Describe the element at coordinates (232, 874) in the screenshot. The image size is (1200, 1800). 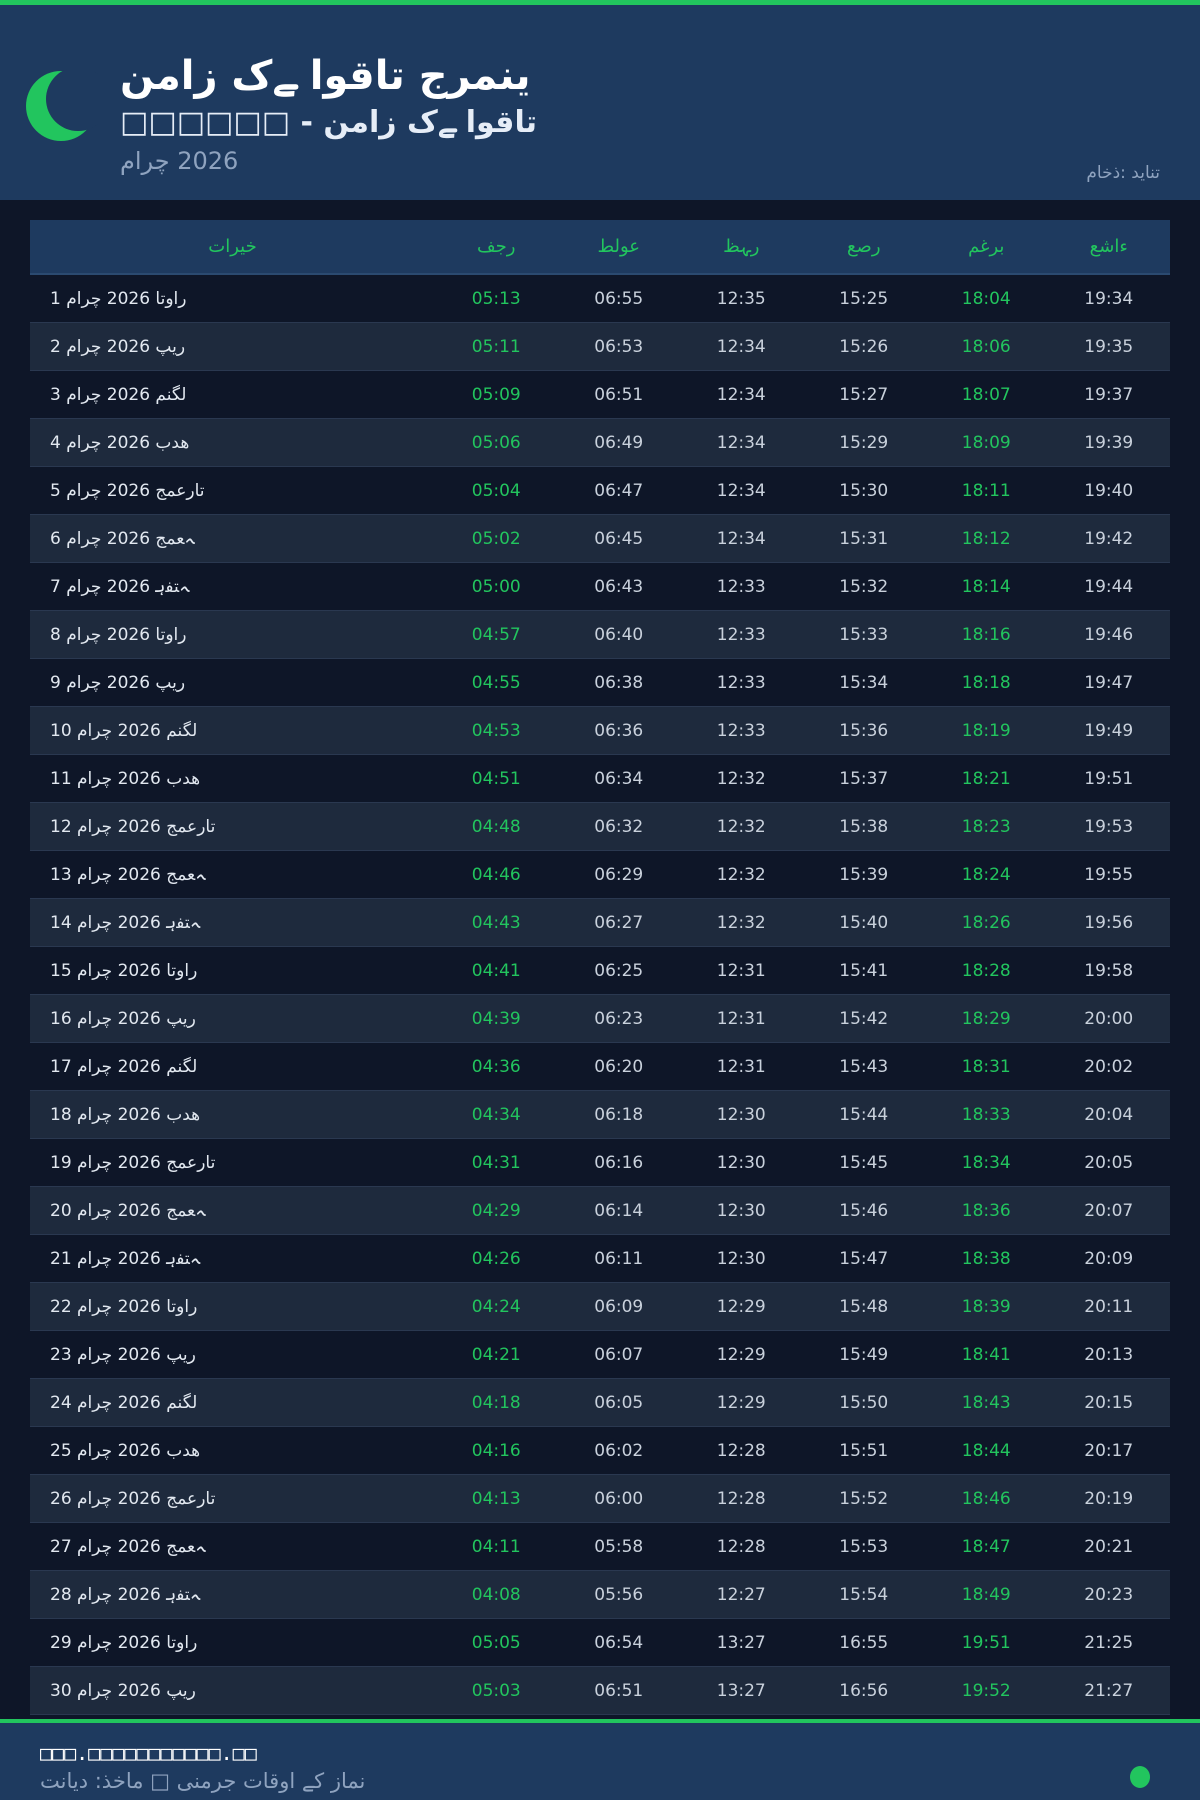
I see `date-cell: 13 مارچ 2026 جمعہ` at that location.